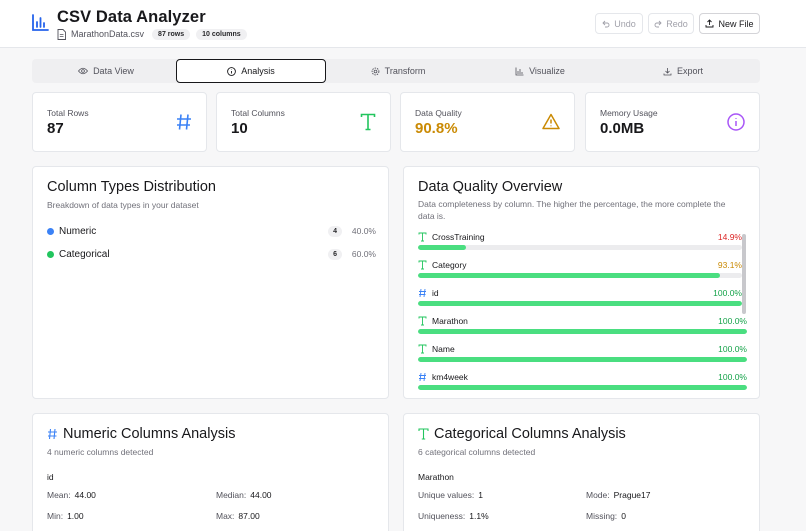  Describe the element at coordinates (435, 293) in the screenshot. I see `quality-column-name: id` at that location.